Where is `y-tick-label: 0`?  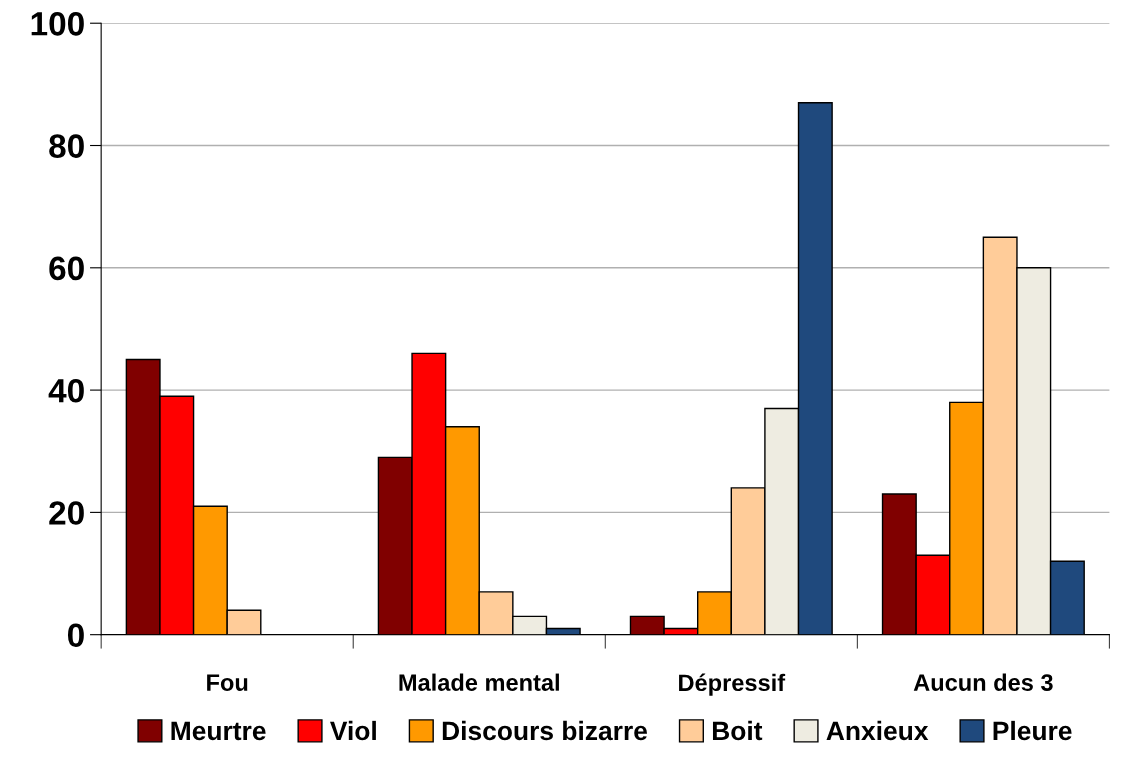
y-tick-label: 0 is located at coordinates (75, 635).